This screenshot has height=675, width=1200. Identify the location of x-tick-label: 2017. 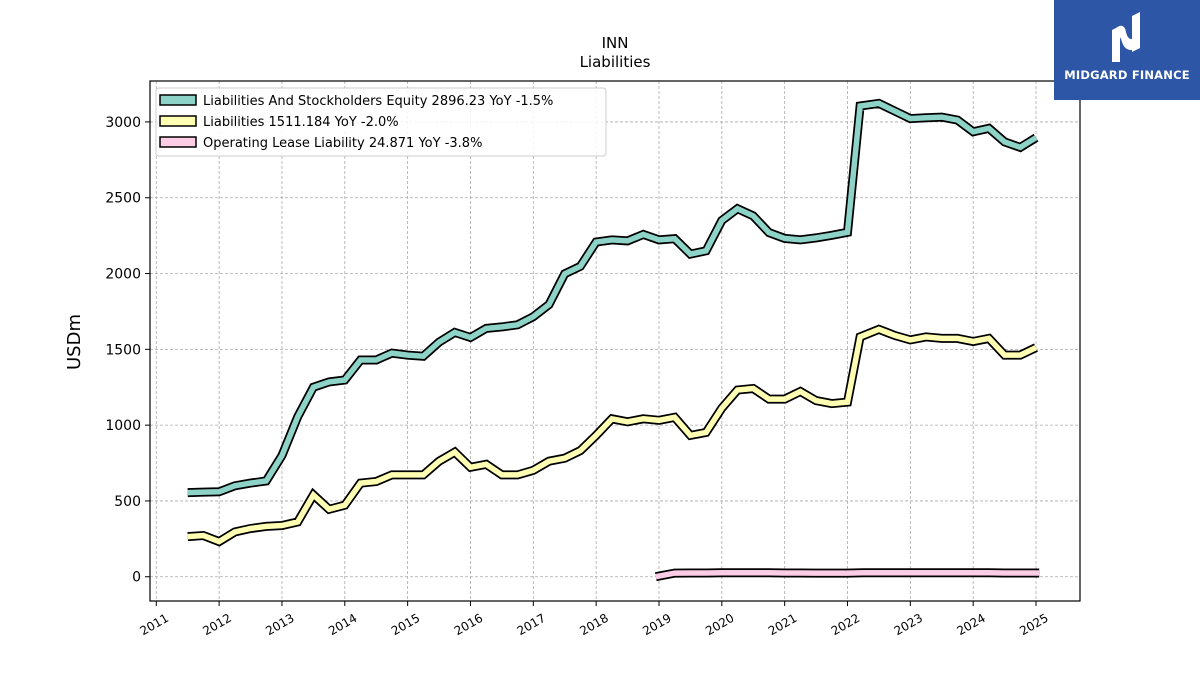
(531, 624).